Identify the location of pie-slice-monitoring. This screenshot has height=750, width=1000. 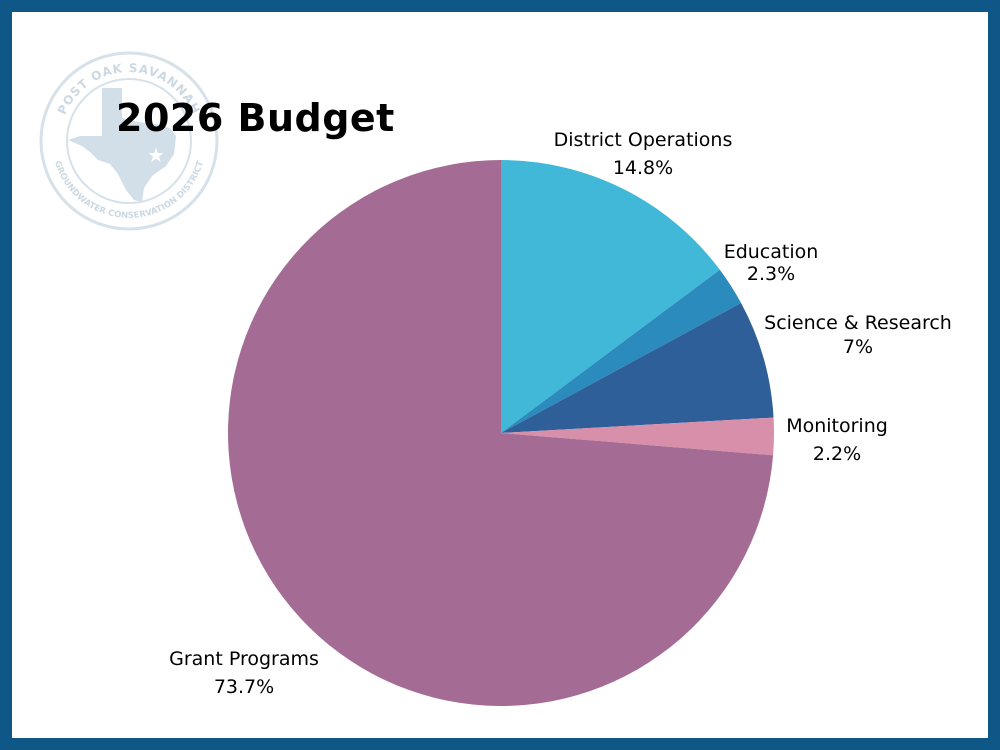
(637, 436).